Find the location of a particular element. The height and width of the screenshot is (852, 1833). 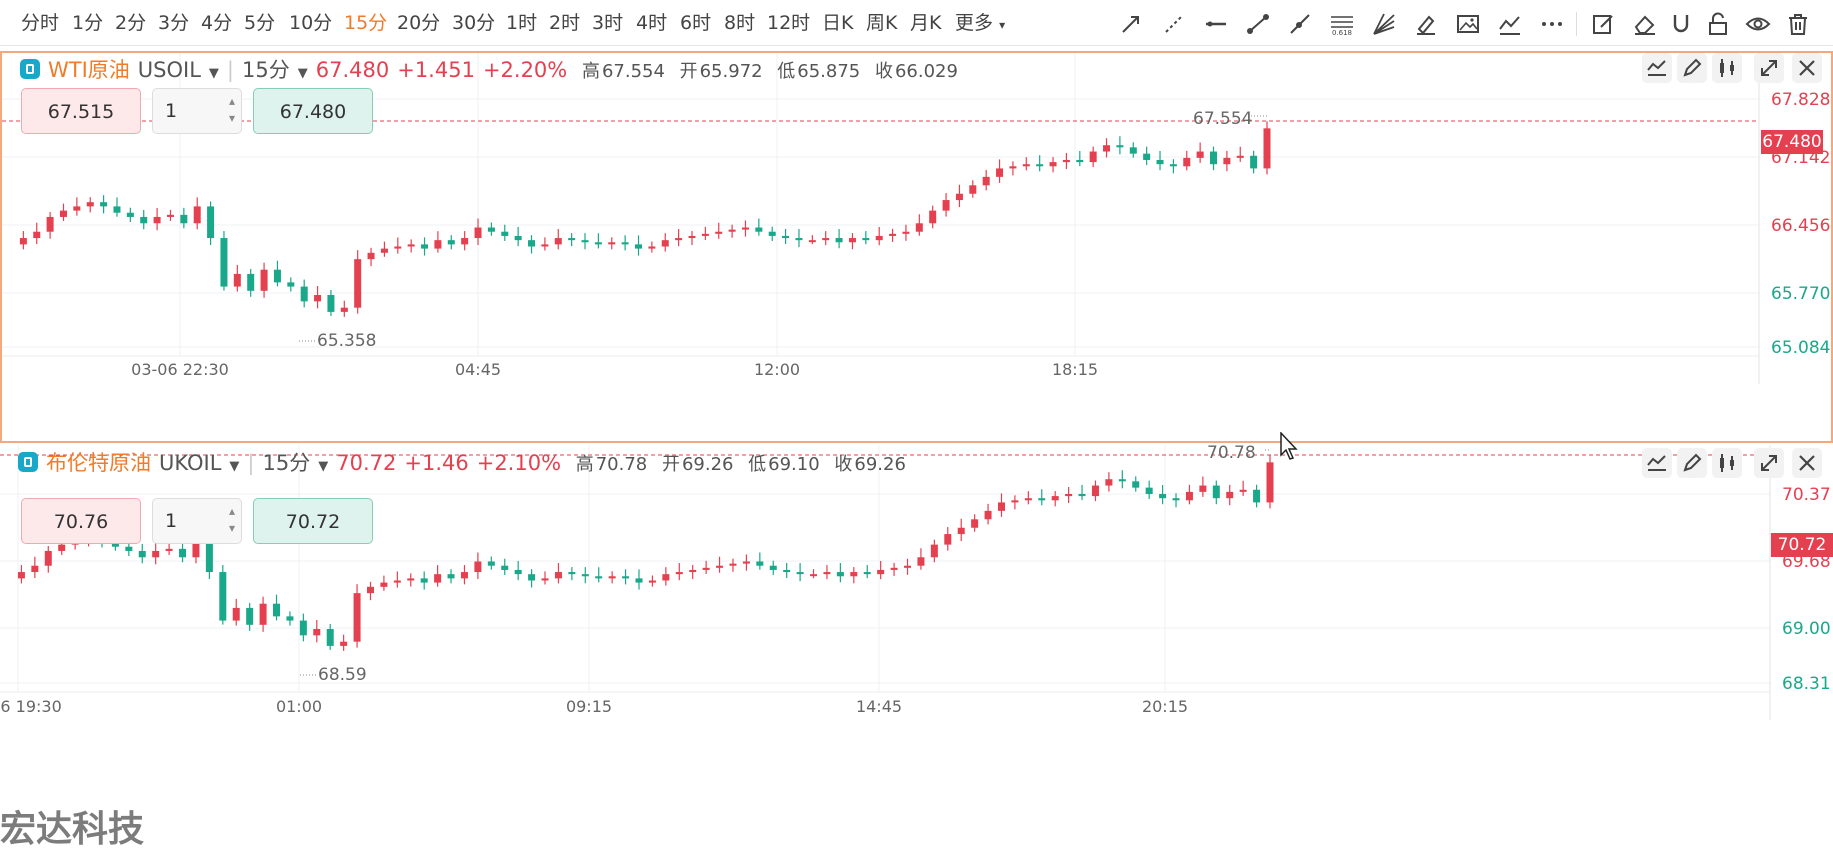

horizontal-line-icon is located at coordinates (1216, 24).